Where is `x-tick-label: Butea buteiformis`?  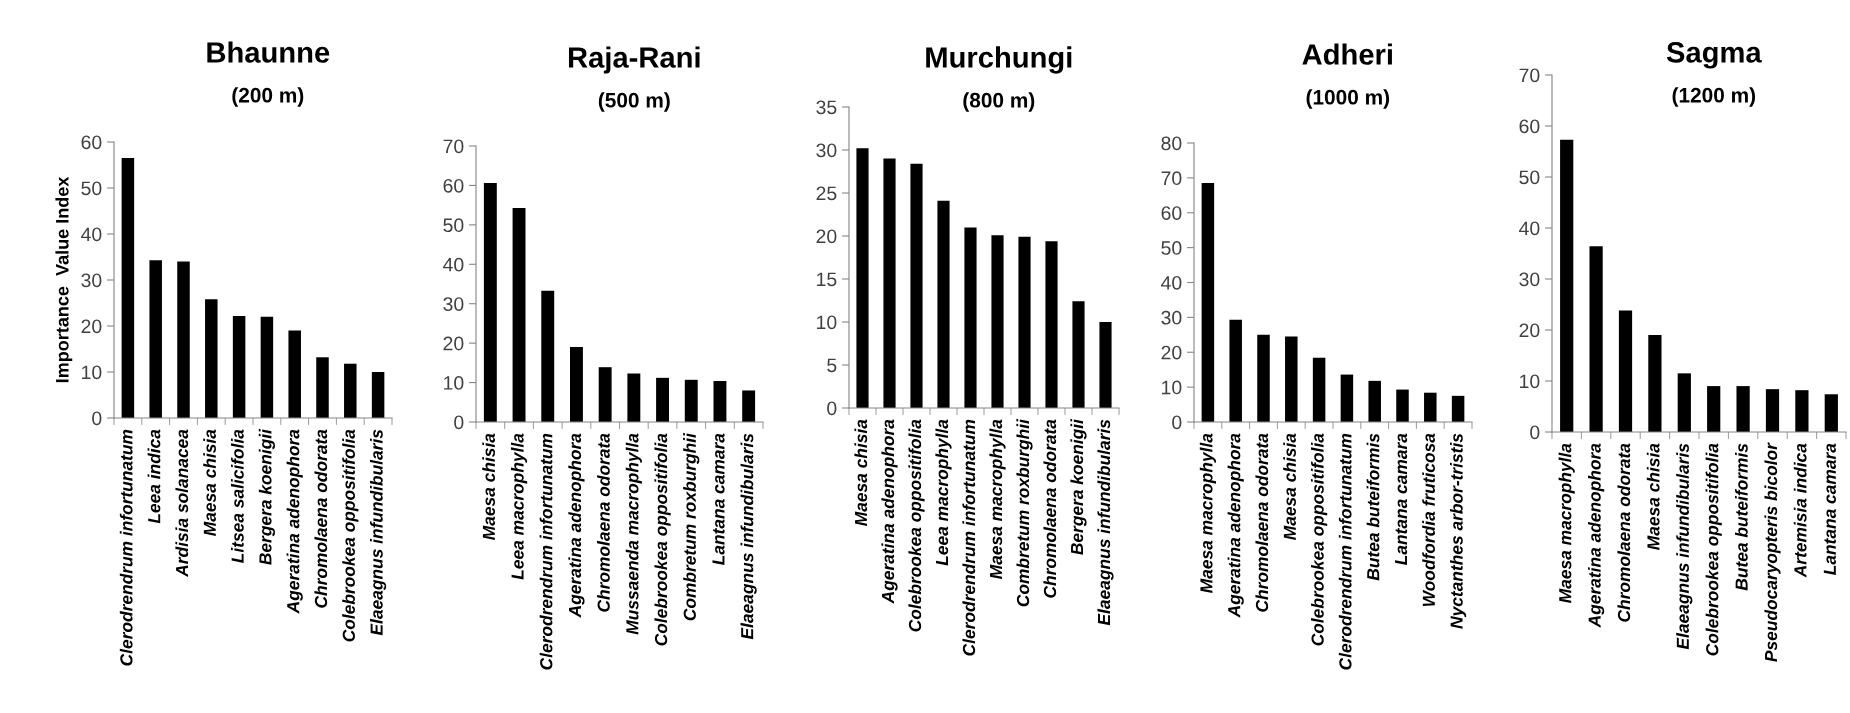 x-tick-label: Butea buteiformis is located at coordinates (1741, 517).